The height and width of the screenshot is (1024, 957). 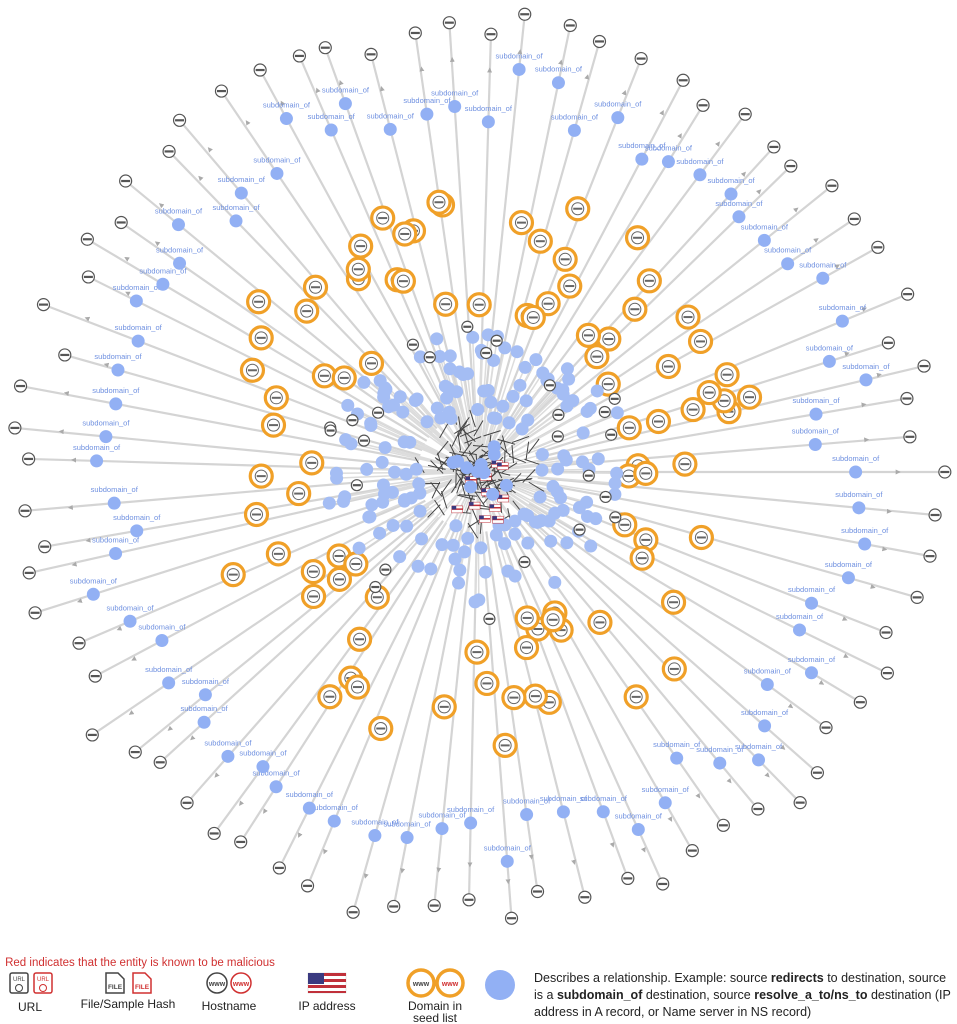 What do you see at coordinates (450, 984) in the screenshot?
I see `icon-text: www` at bounding box center [450, 984].